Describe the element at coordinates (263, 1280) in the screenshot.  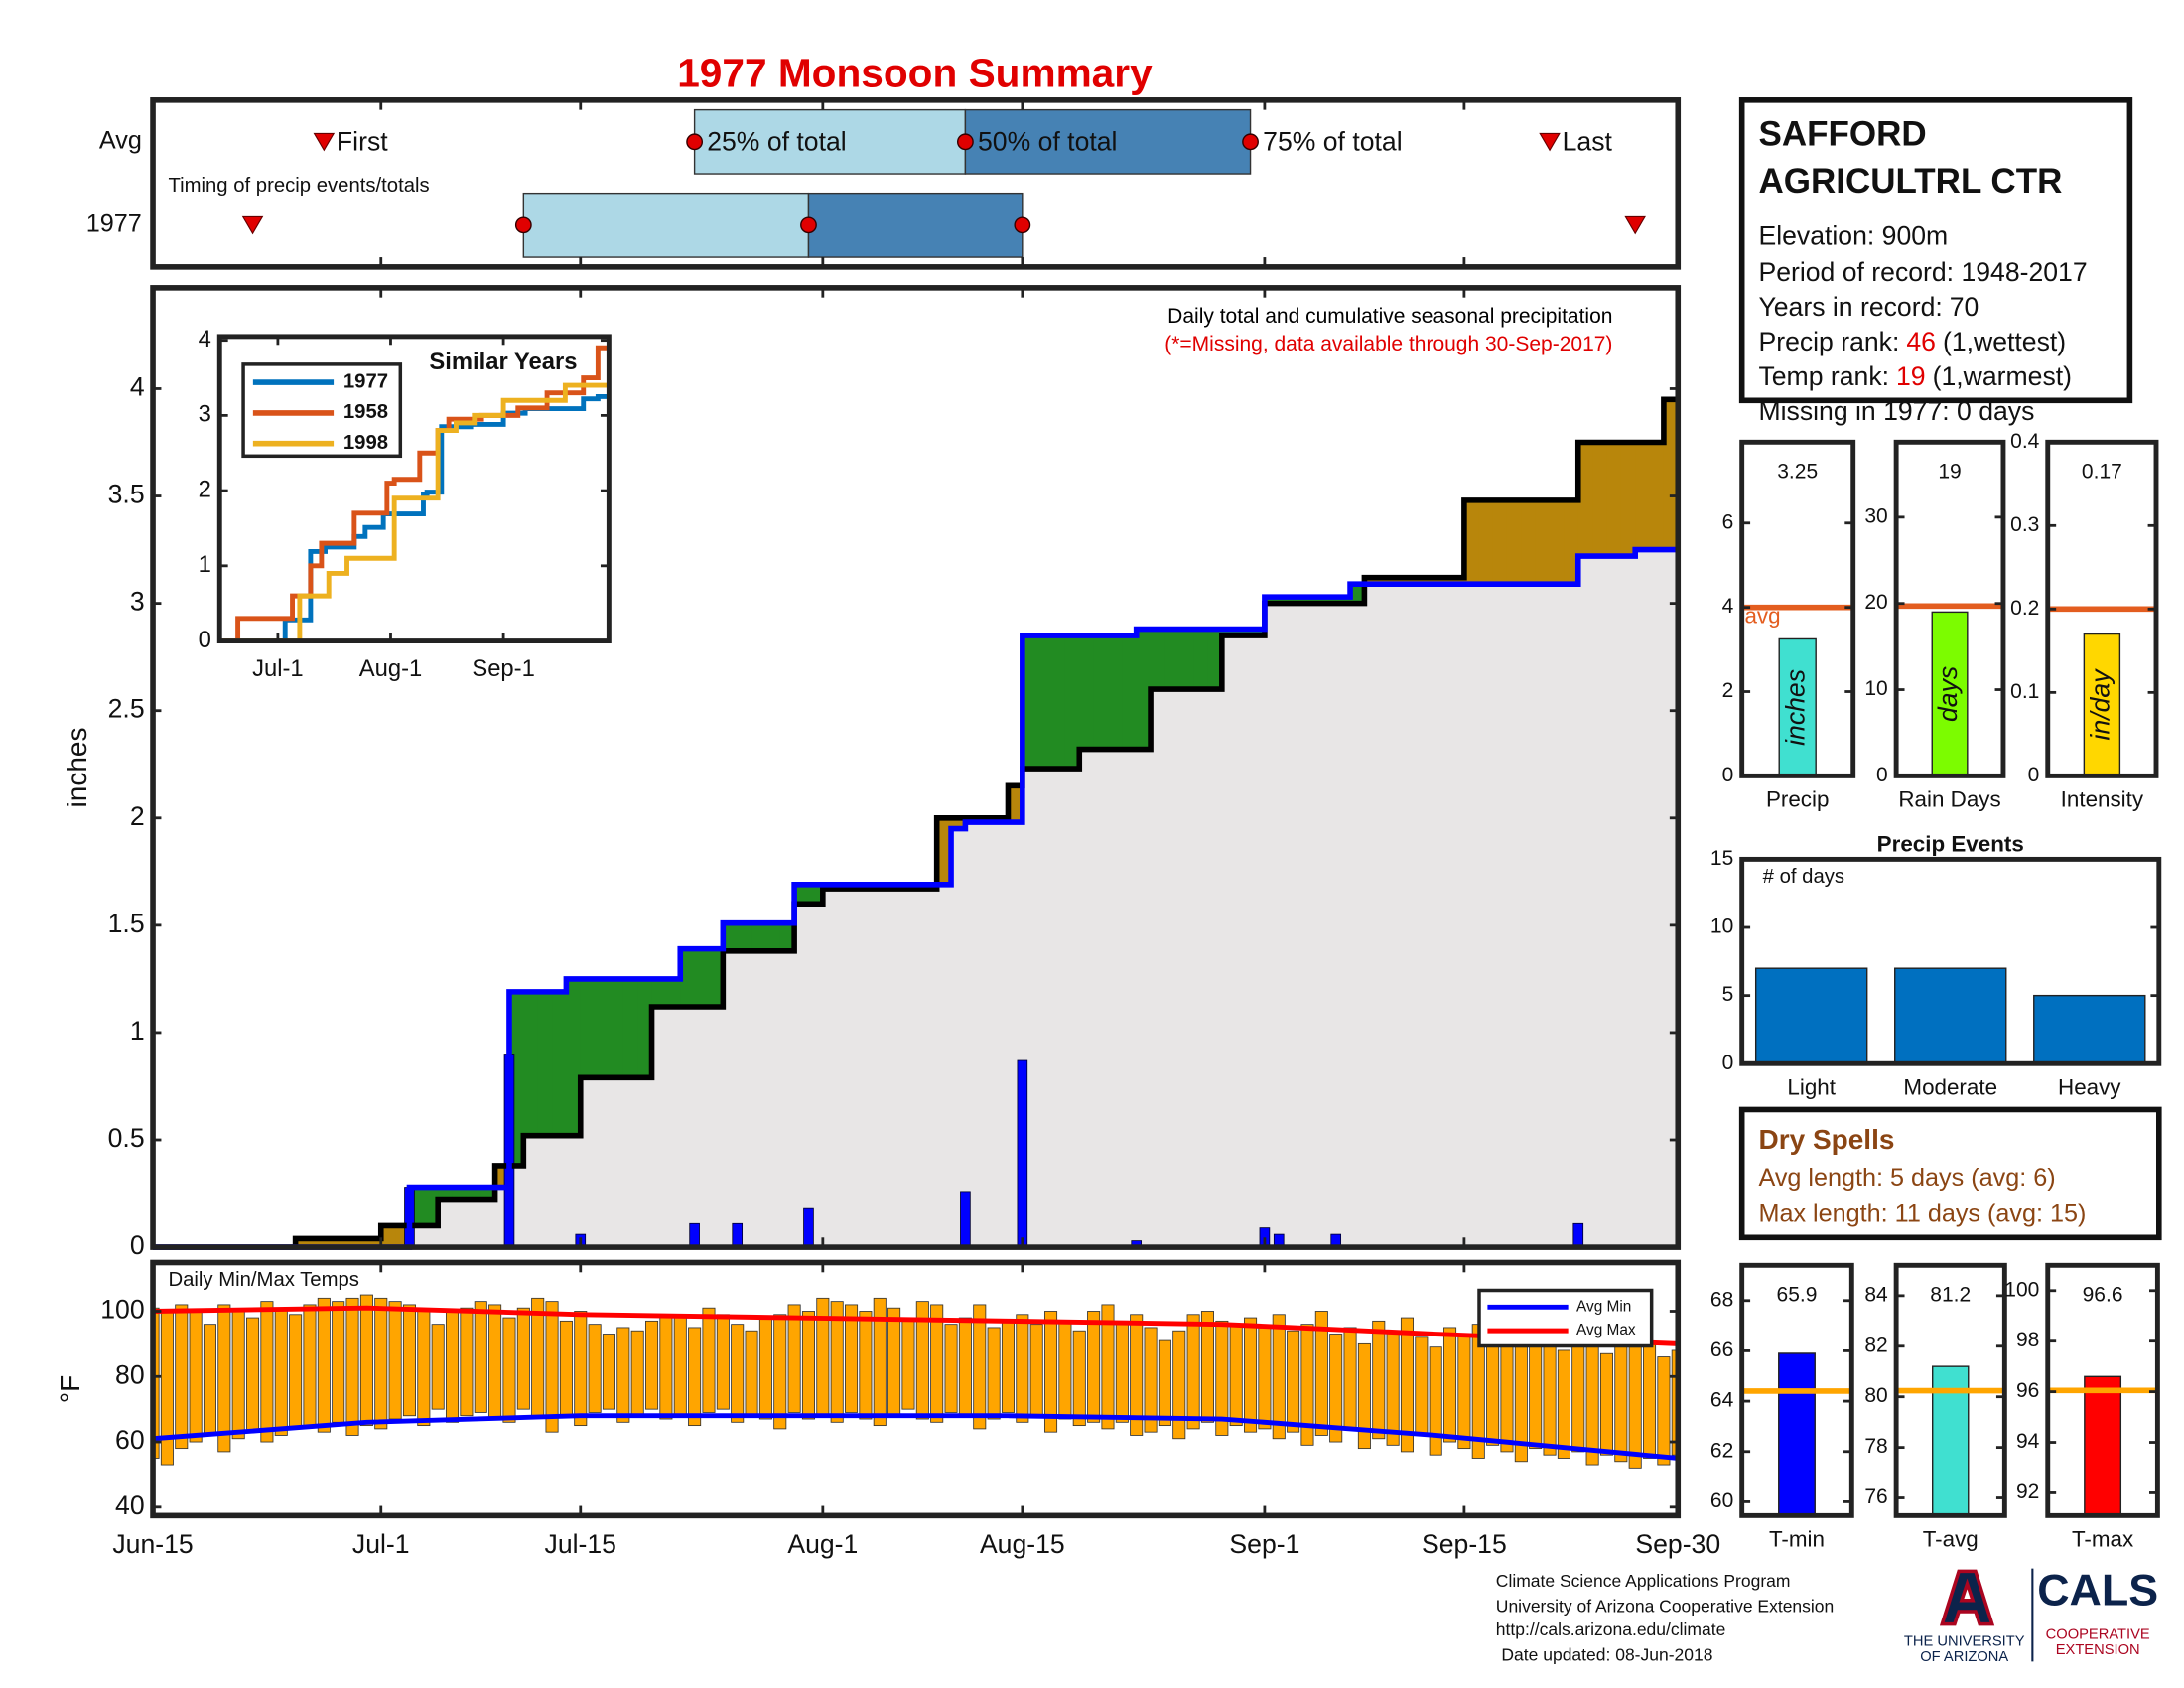
I see `annotation: Daily Min/Max Temps` at that location.